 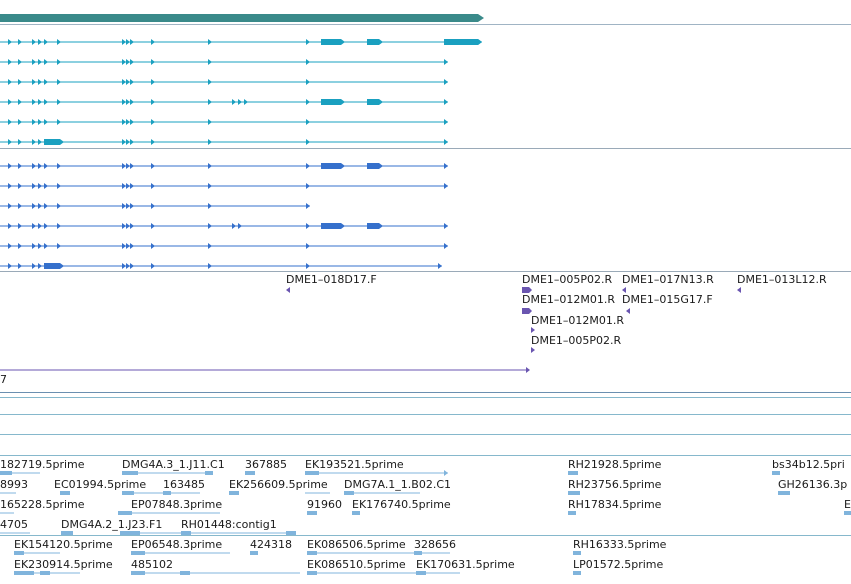 What do you see at coordinates (42, 504) in the screenshot?
I see `est-label: 165228.5prime` at bounding box center [42, 504].